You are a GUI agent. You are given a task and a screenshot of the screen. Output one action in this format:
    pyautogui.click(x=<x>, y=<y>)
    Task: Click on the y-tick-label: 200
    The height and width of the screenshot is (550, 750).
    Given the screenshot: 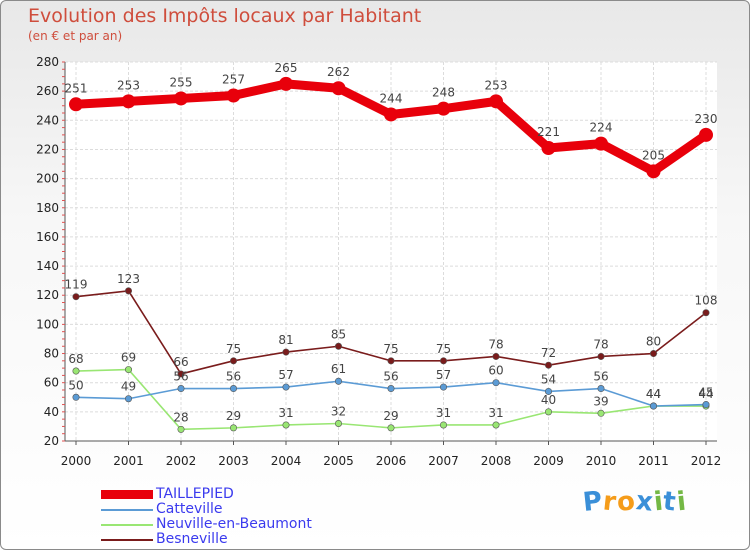 What is the action you would take?
    pyautogui.click(x=47, y=179)
    